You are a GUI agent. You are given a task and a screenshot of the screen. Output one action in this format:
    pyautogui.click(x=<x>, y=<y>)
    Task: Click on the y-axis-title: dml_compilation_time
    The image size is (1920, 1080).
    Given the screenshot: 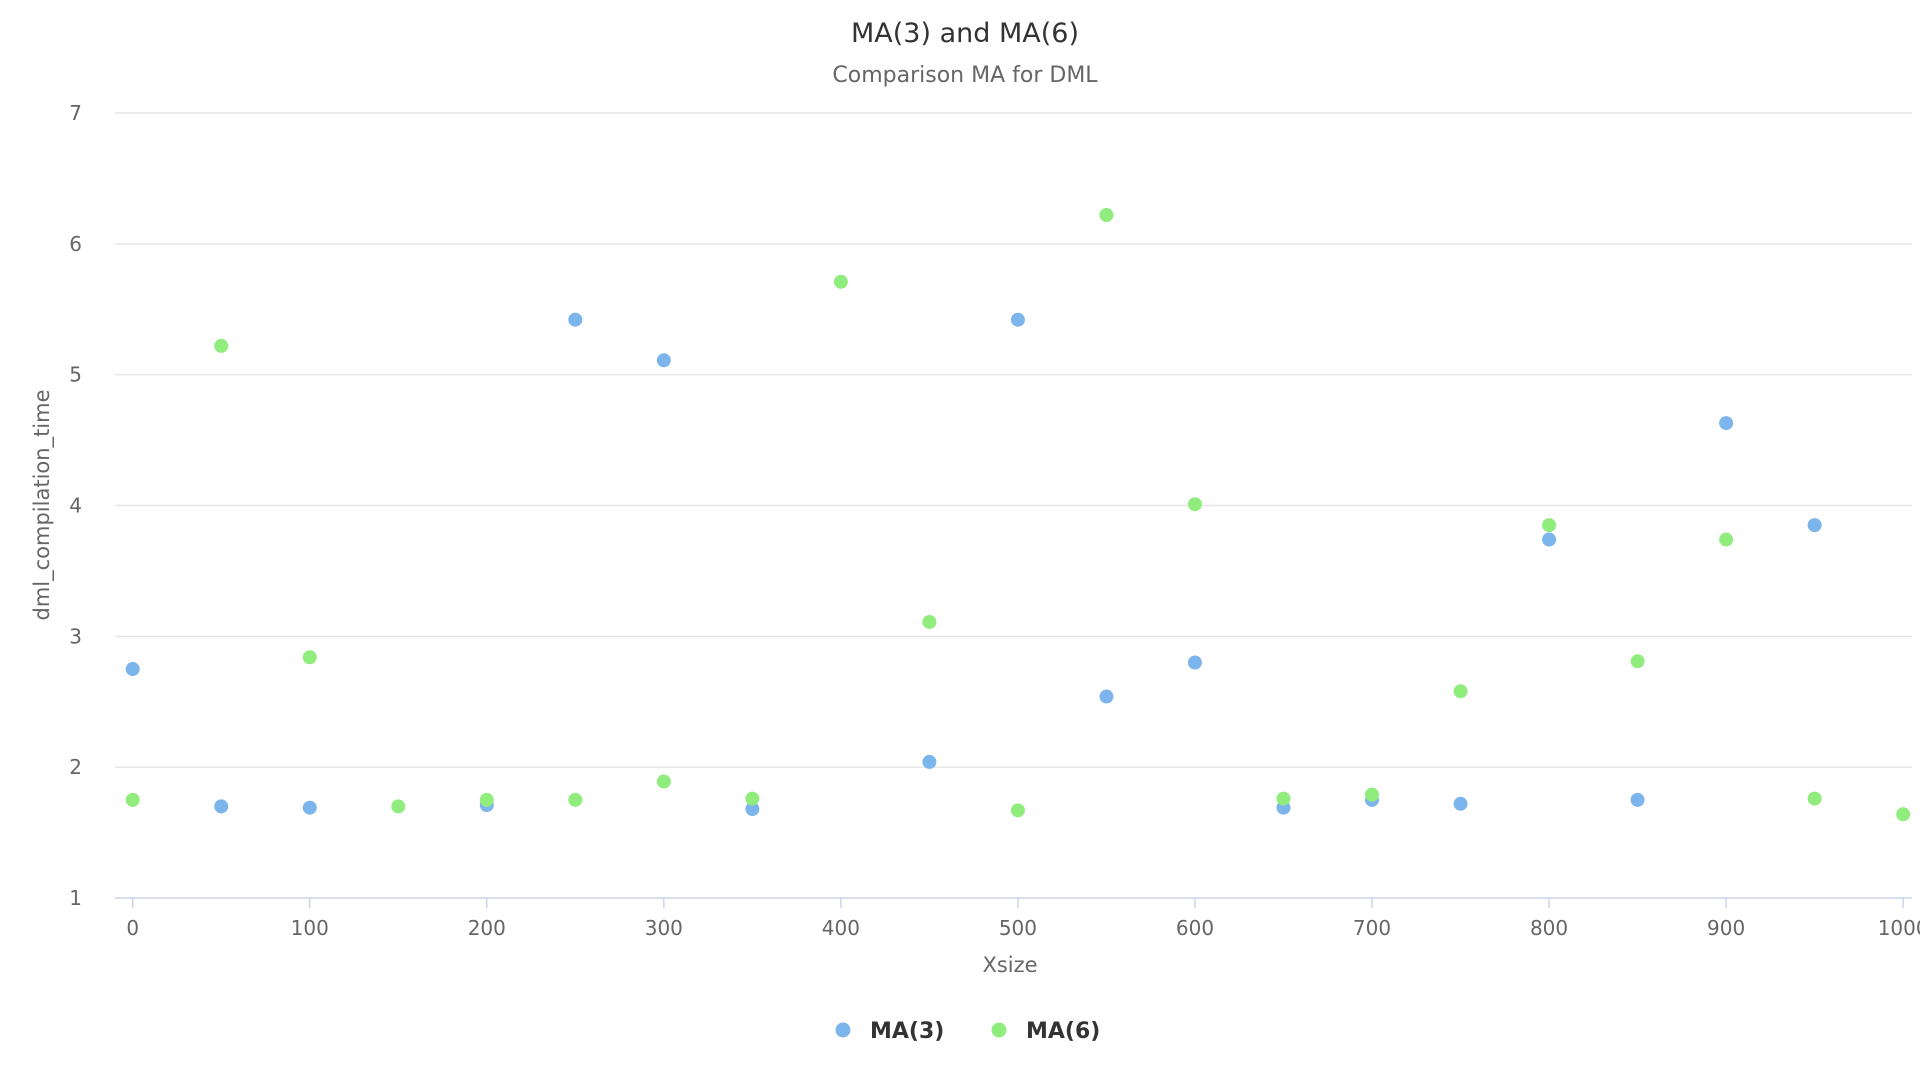 What is the action you would take?
    pyautogui.click(x=42, y=504)
    